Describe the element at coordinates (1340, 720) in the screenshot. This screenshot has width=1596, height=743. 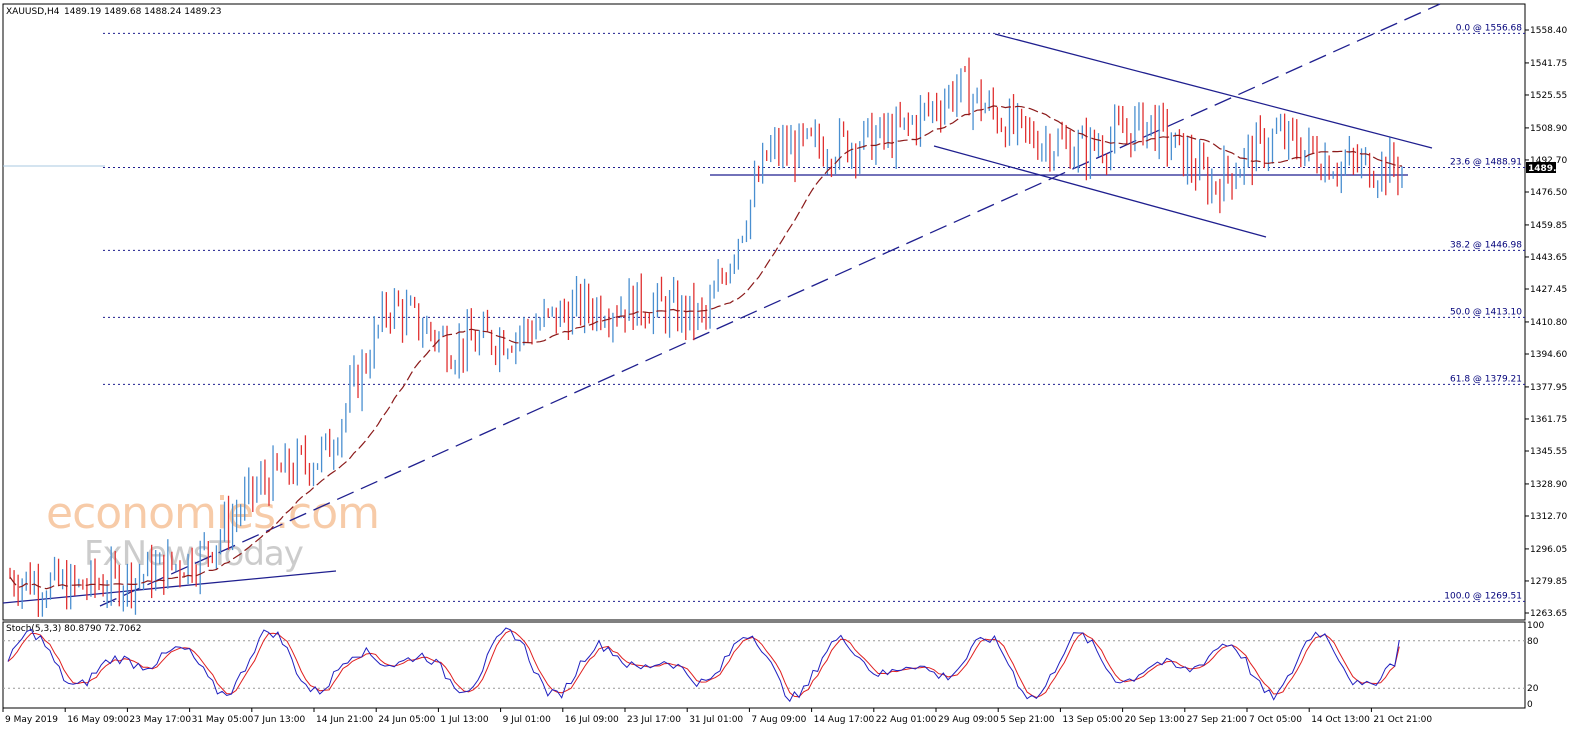
I see `time-tick-label: 14 Oct 13:00` at that location.